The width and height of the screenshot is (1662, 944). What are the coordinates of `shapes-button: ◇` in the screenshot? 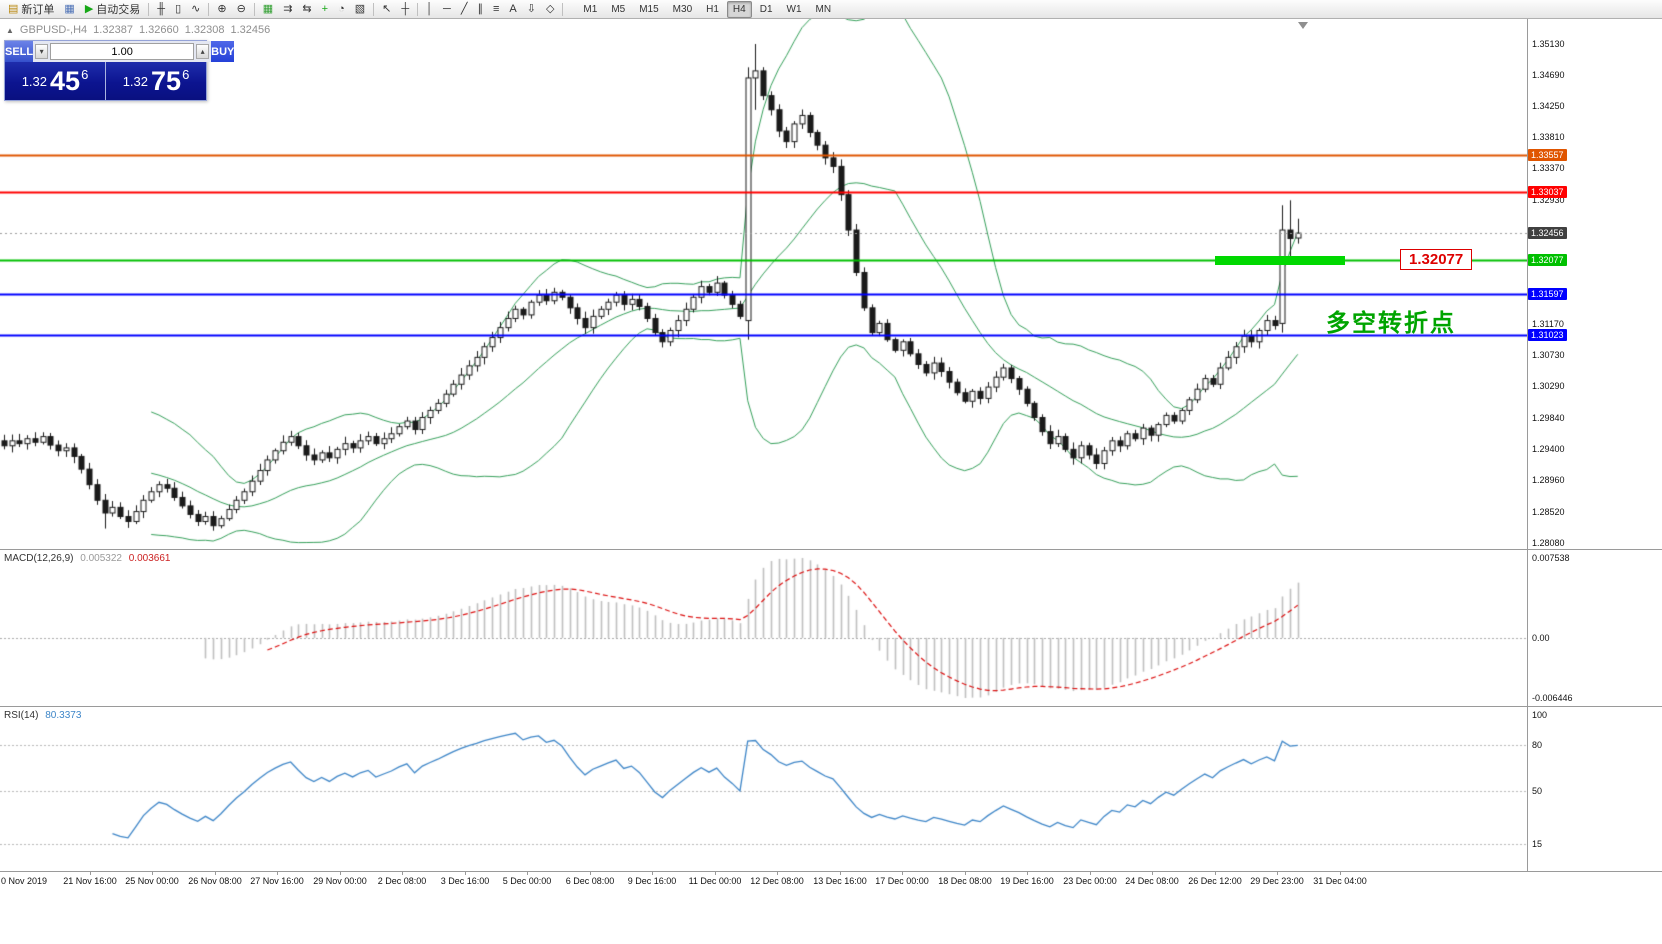 It's located at (550, 9).